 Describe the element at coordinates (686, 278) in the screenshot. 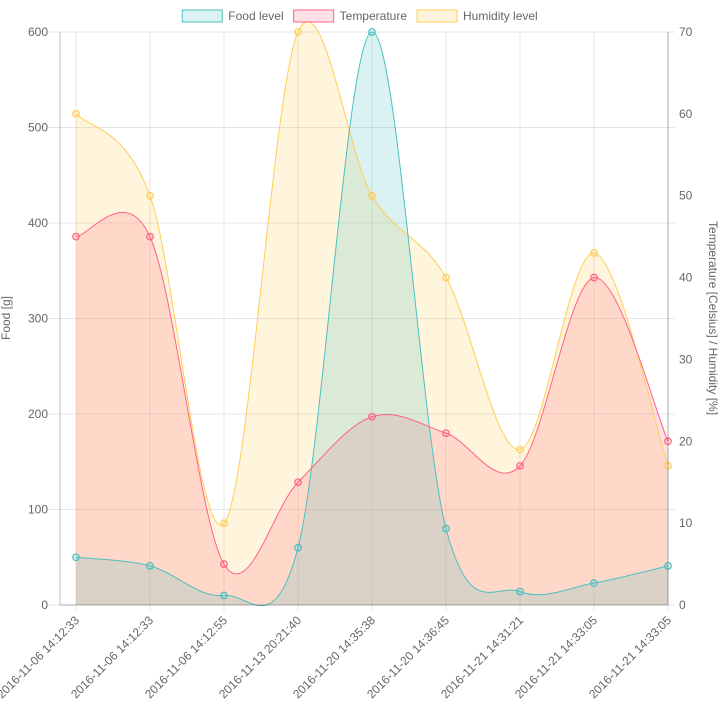

I see `y-right-tick-label: 40` at that location.